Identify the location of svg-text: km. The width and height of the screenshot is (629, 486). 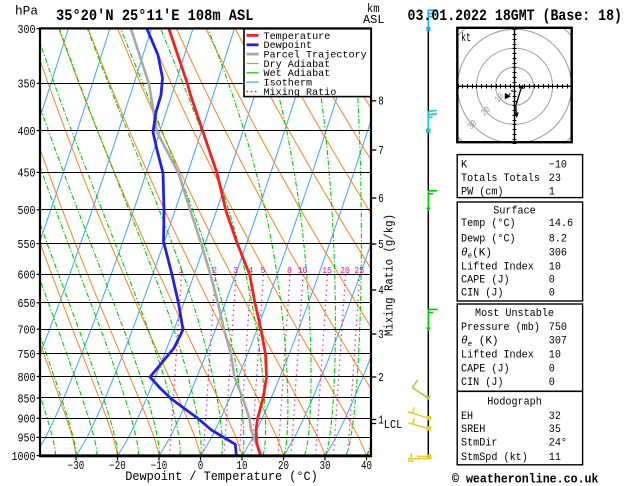
(373, 9).